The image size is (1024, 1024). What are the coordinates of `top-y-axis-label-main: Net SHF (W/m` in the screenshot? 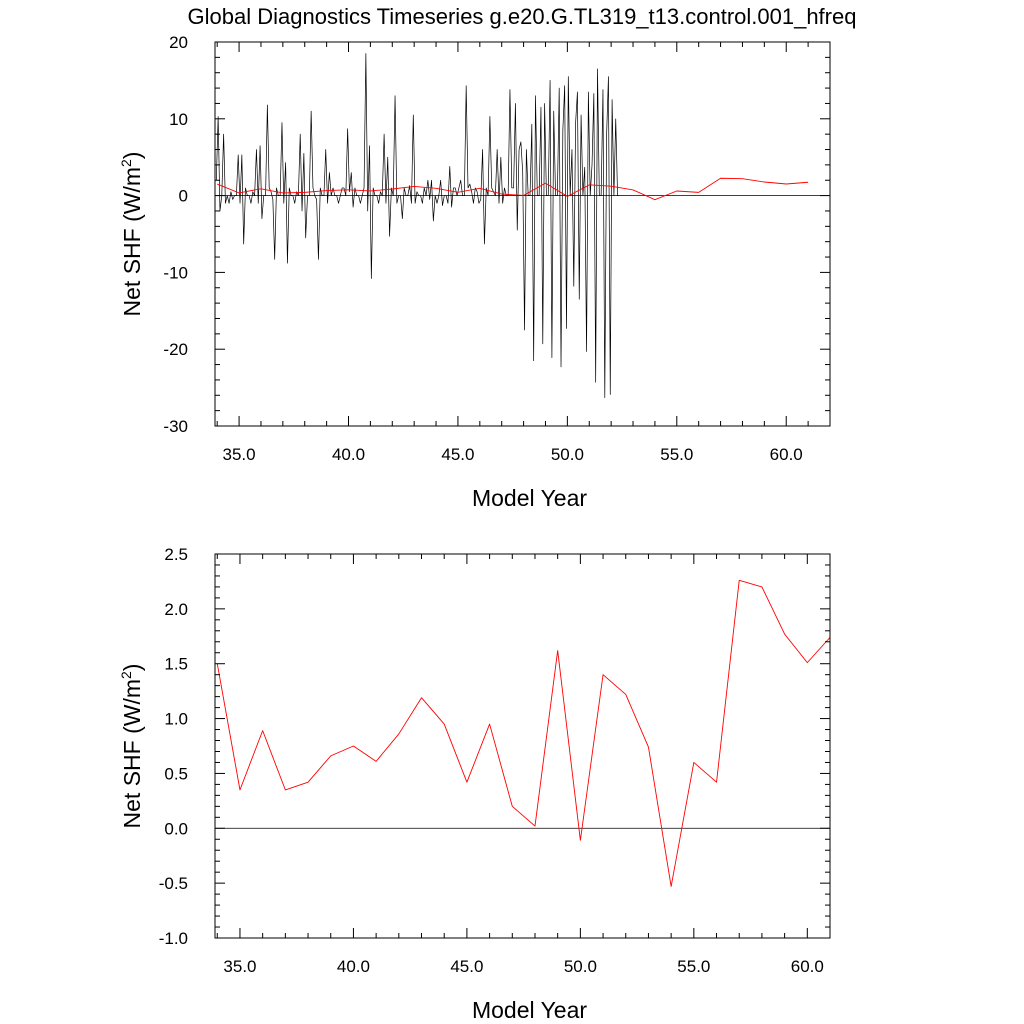 It's located at (132, 242).